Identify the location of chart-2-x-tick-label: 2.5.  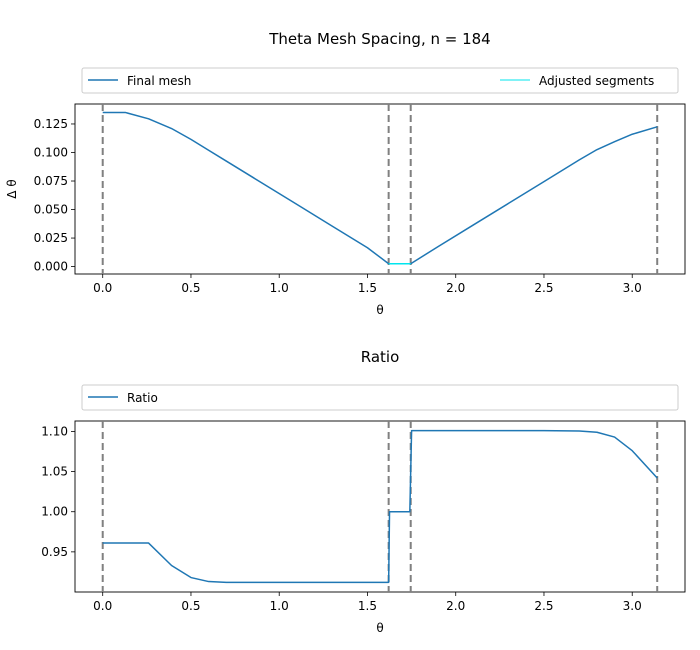
(543, 606).